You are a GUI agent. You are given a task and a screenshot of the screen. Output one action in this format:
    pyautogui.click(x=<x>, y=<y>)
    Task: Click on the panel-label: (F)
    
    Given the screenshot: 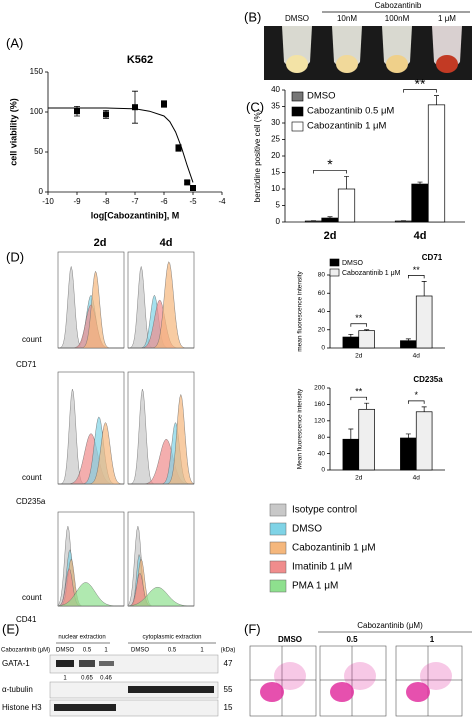 What is the action you would take?
    pyautogui.click(x=252, y=628)
    